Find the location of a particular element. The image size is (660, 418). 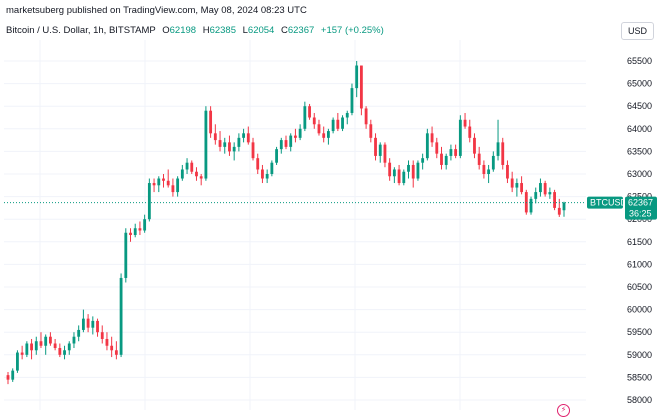

high-label: H is located at coordinates (206, 30).